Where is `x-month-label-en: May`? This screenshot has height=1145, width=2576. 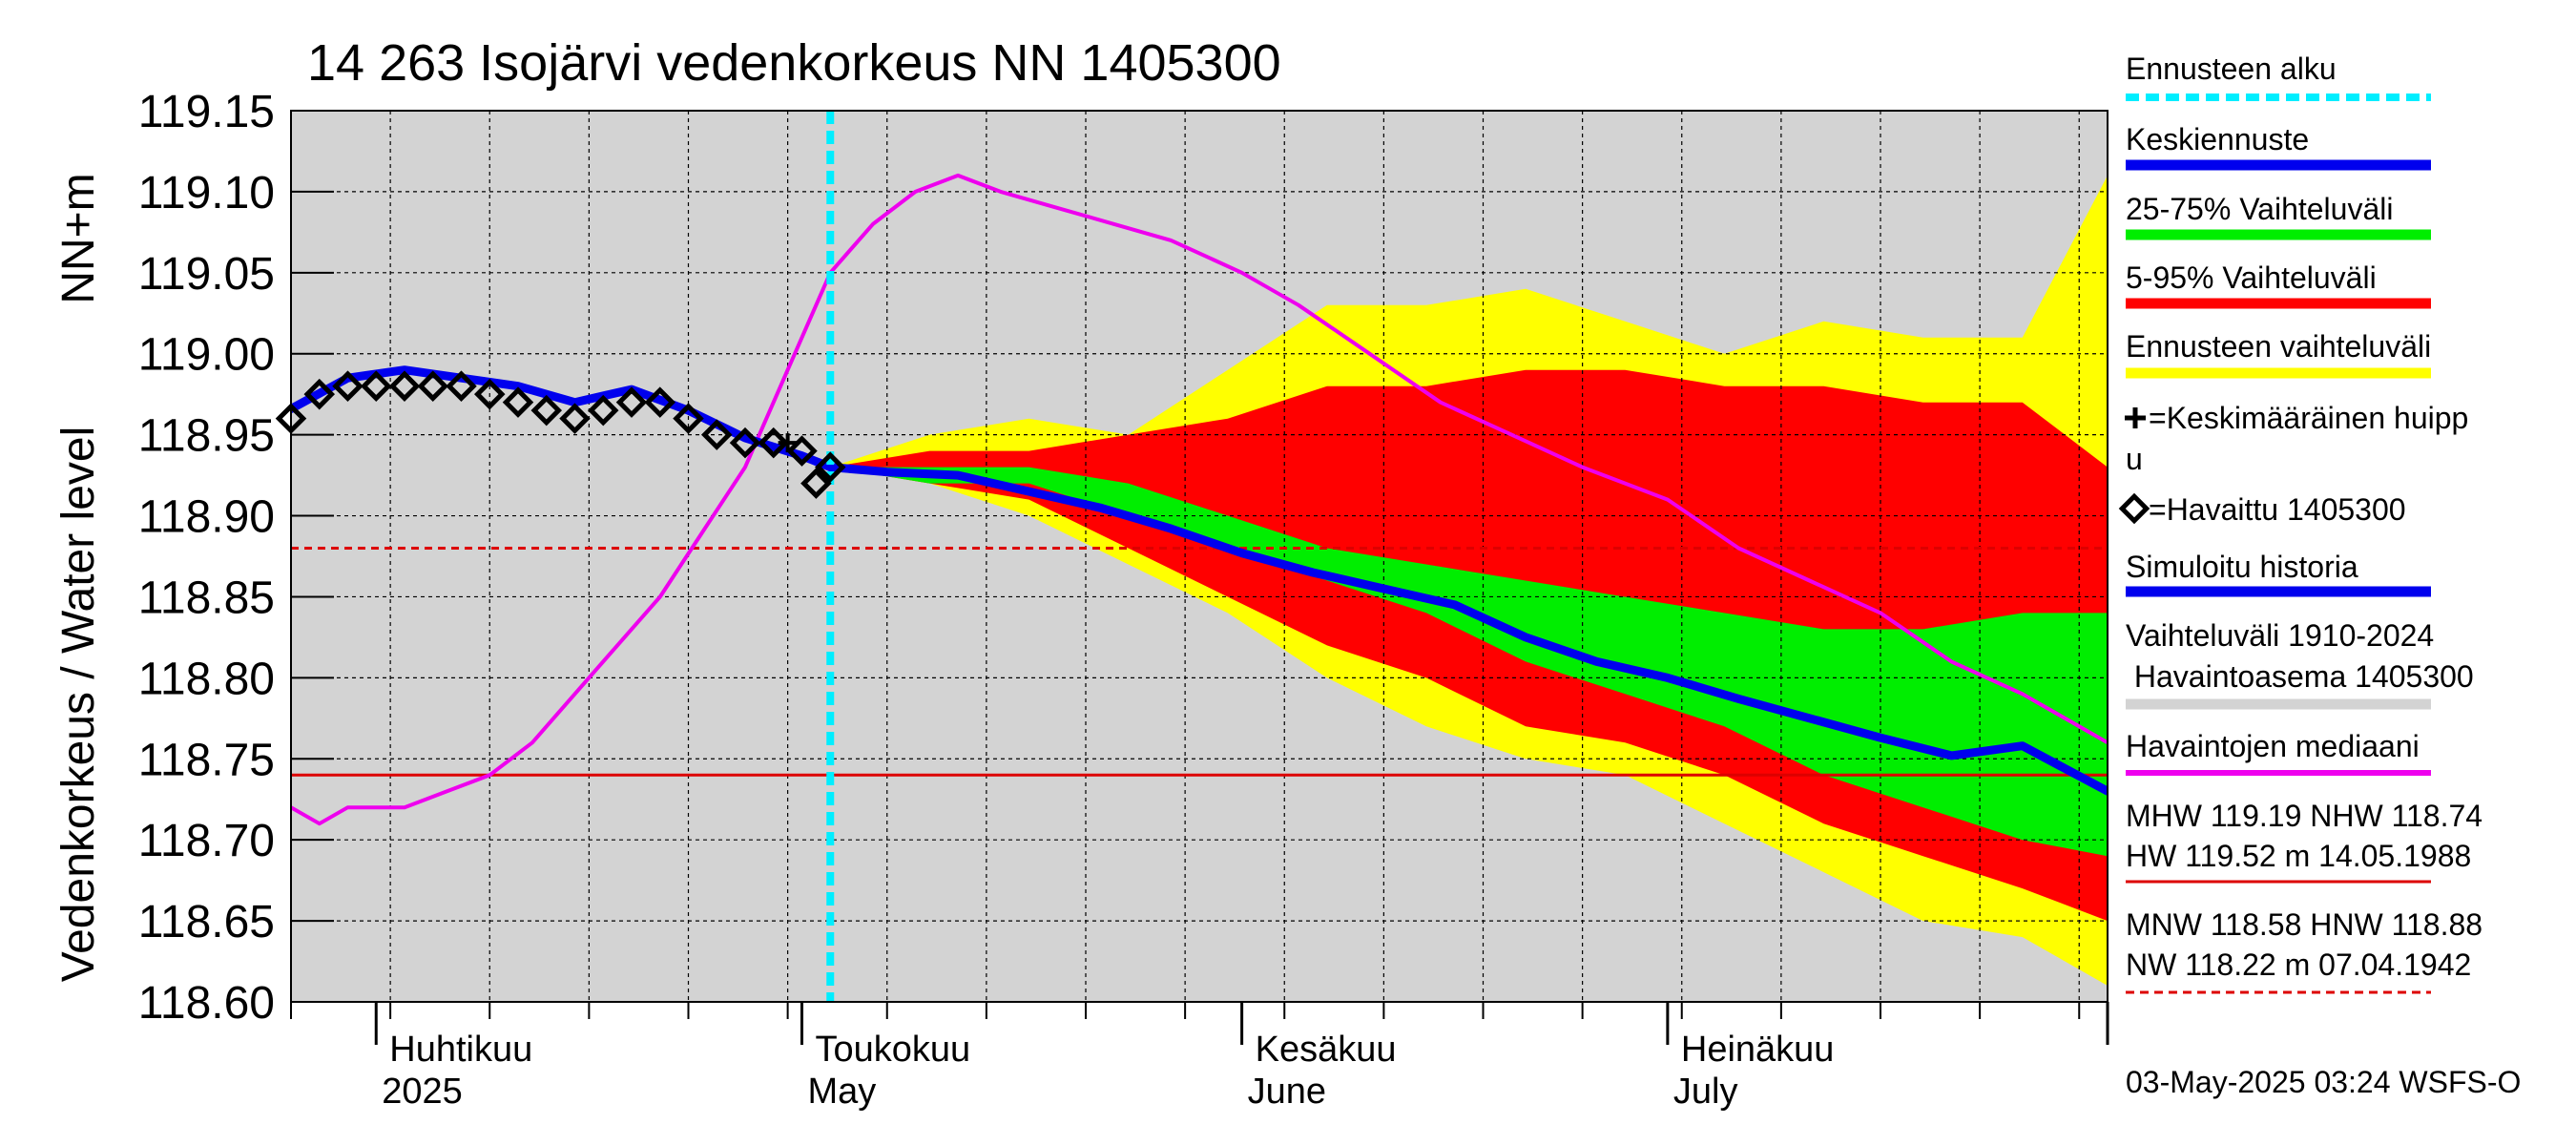 x-month-label-en: May is located at coordinates (842, 1092).